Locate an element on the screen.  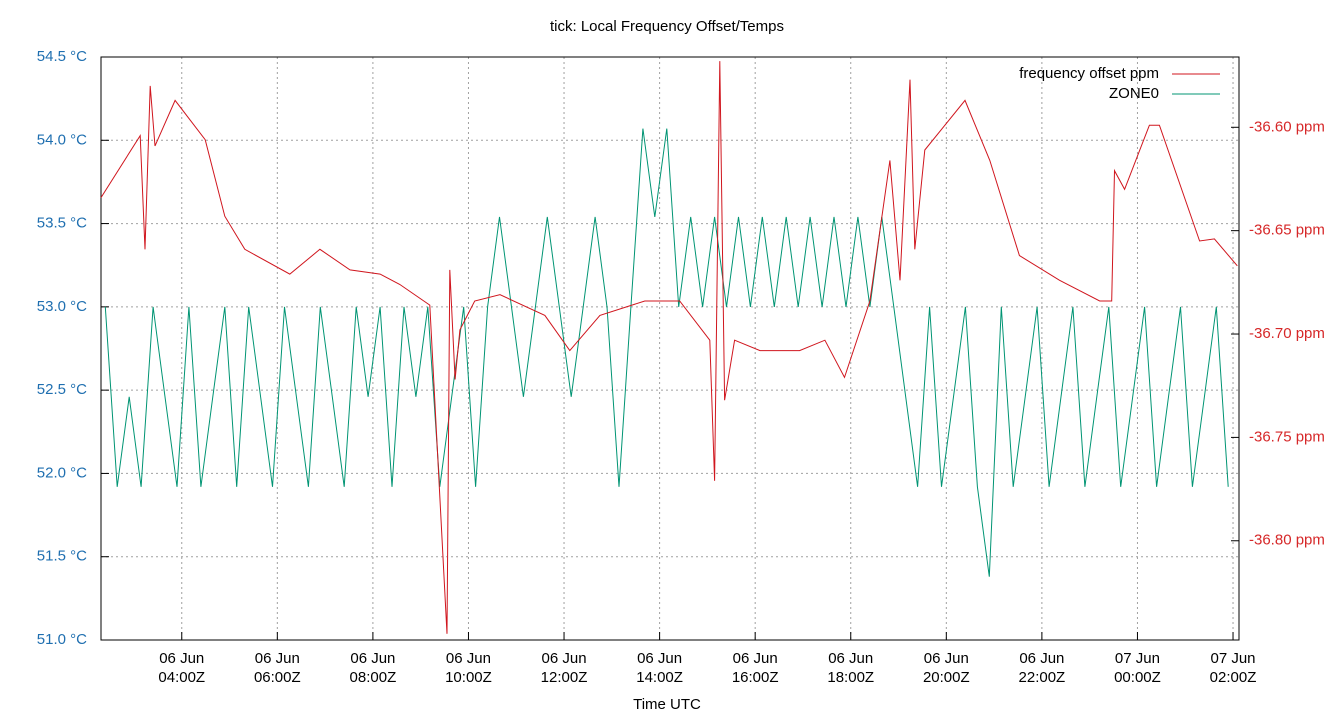
x-tick-label: 06 Jun 10:00Z is located at coordinates (468, 668).